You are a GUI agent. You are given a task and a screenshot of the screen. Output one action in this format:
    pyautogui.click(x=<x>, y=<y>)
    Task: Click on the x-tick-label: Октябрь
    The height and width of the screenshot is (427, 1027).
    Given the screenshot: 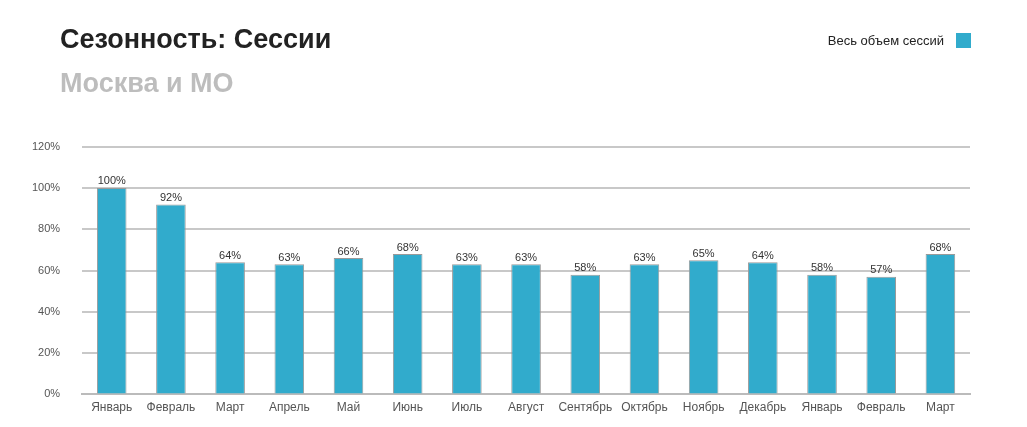 What is the action you would take?
    pyautogui.click(x=644, y=406)
    